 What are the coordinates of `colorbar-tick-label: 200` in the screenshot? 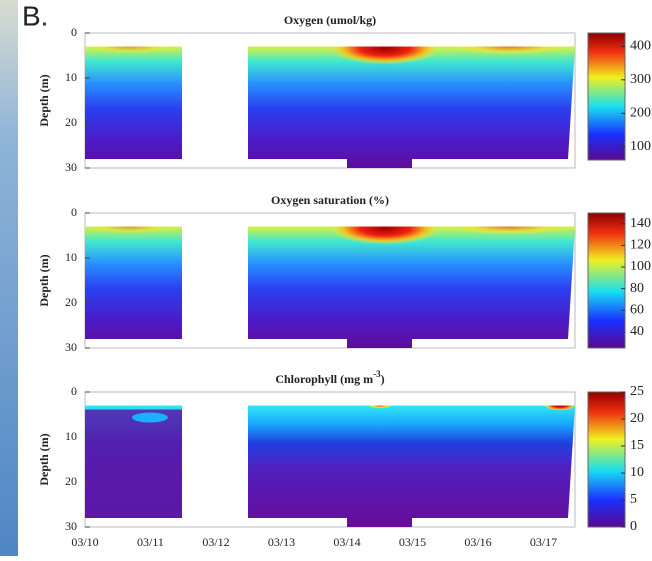 It's located at (640, 112).